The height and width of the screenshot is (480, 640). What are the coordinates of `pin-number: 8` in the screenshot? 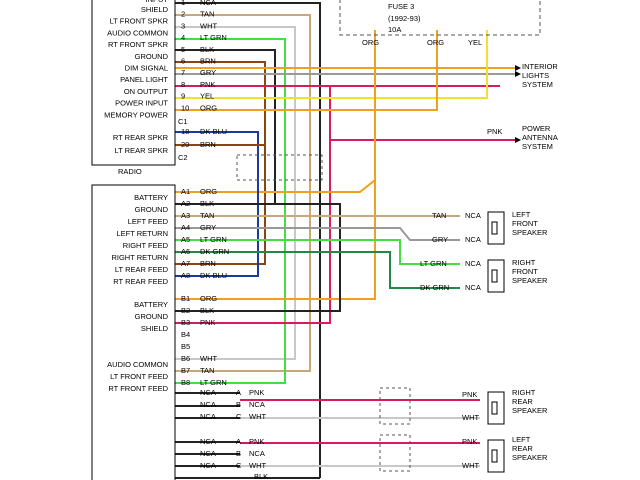 It's located at (183, 84).